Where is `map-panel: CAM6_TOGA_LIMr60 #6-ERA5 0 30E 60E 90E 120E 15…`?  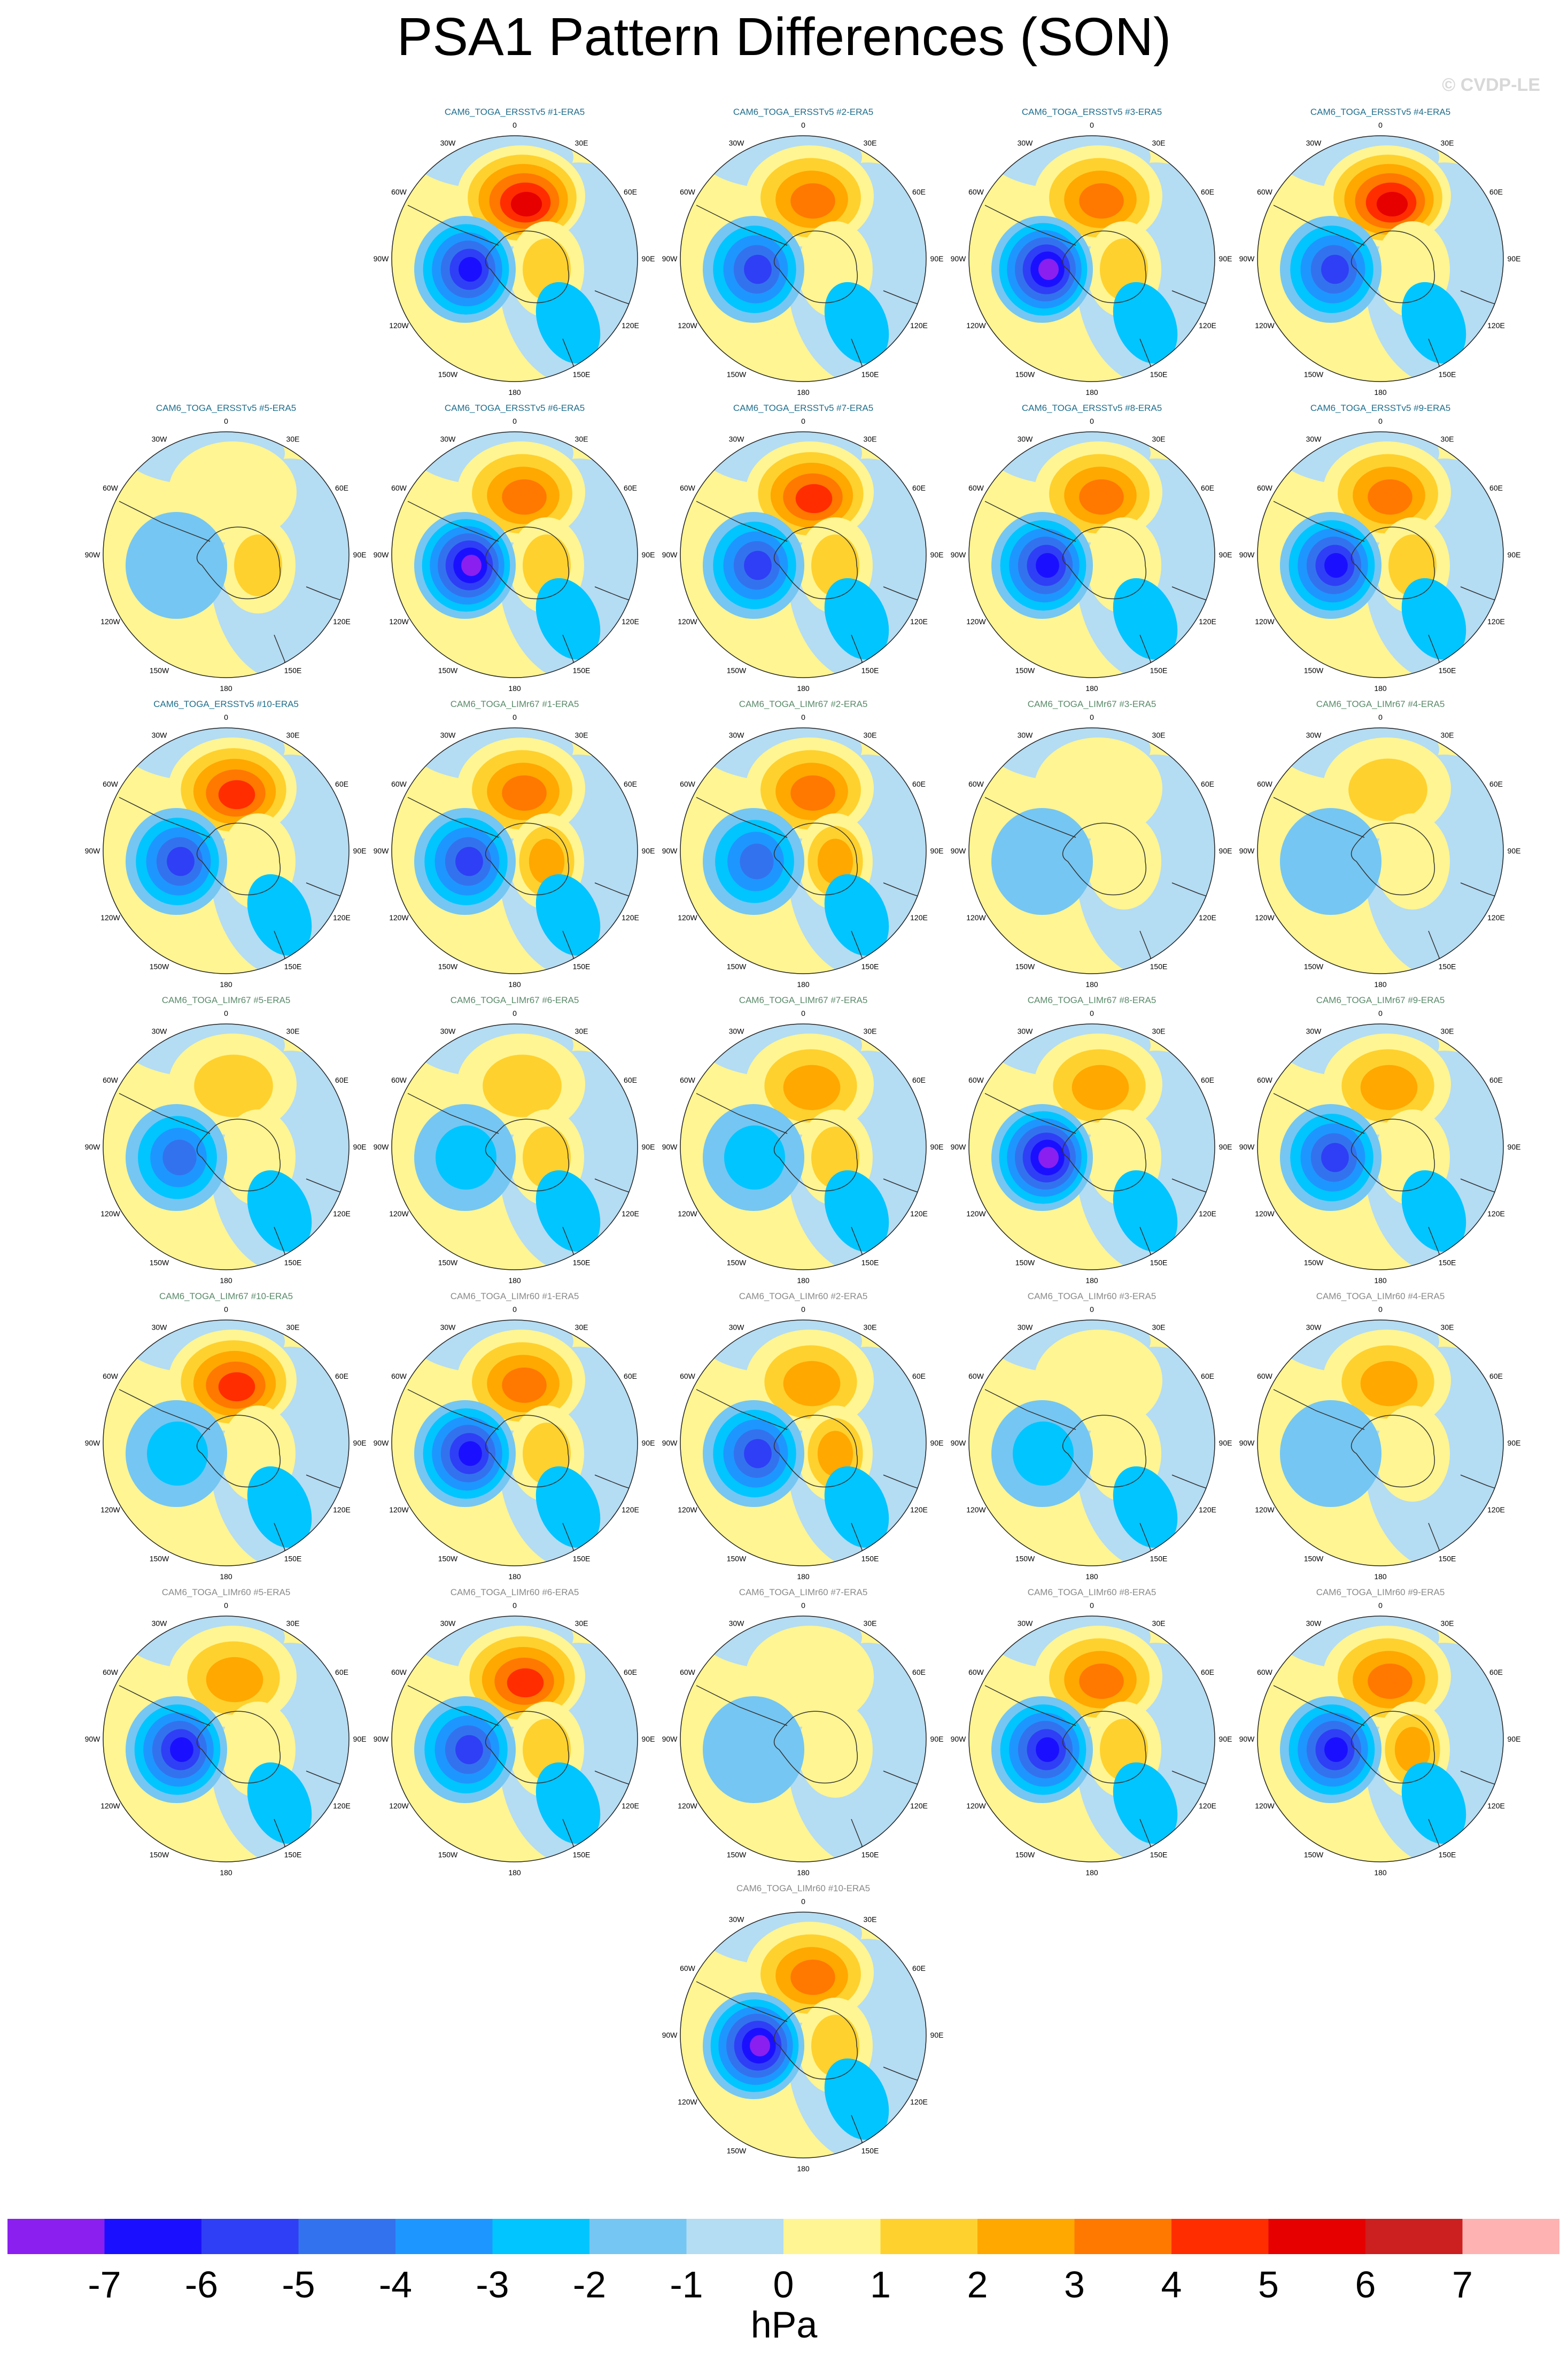 map-panel: CAM6_TOGA_LIMr60 #6-ERA5 0 30E 60E 90E 120E 15… is located at coordinates (514, 1732).